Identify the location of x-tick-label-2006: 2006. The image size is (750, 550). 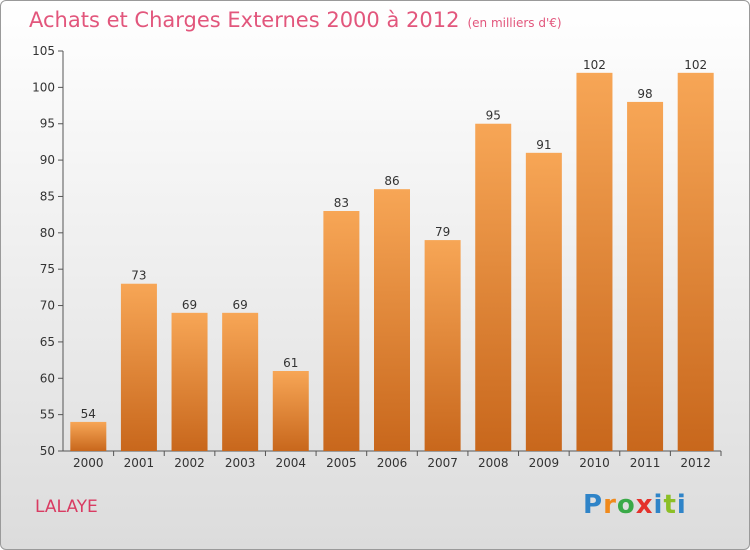
(392, 463).